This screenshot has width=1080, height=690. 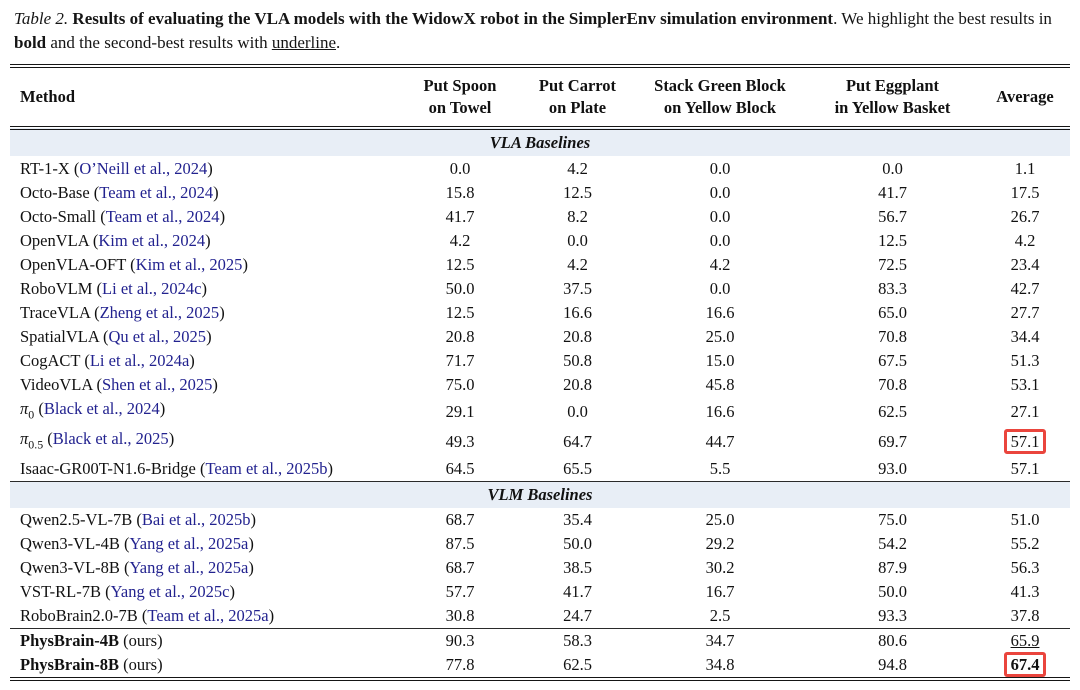 What do you see at coordinates (1025, 640) in the screenshot?
I see `average-cell: 65.9` at bounding box center [1025, 640].